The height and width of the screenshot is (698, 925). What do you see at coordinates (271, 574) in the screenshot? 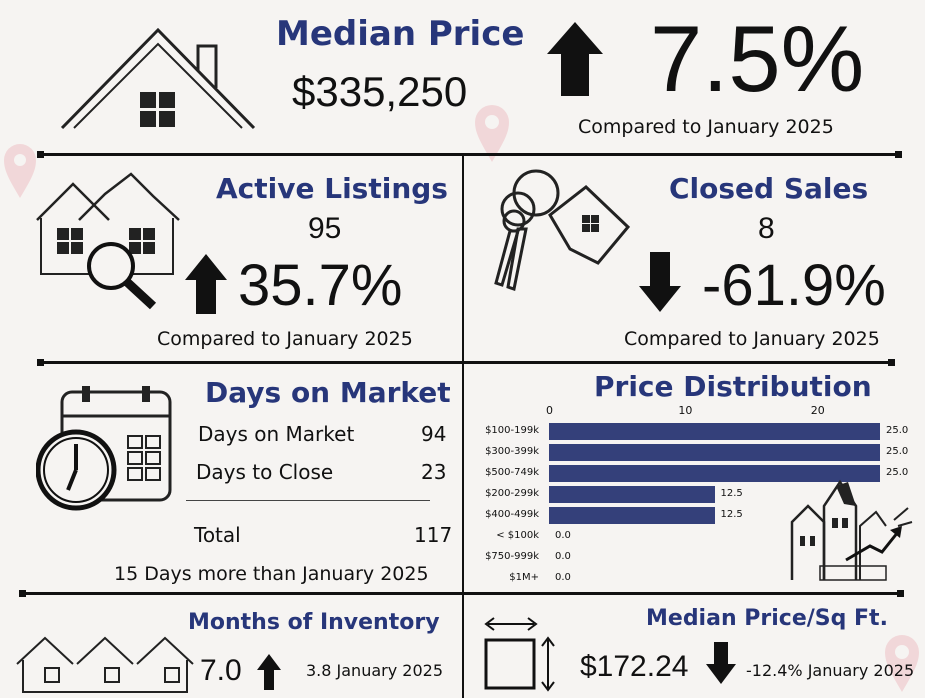
I see `dom-note: 15 Days more than January 2025` at bounding box center [271, 574].